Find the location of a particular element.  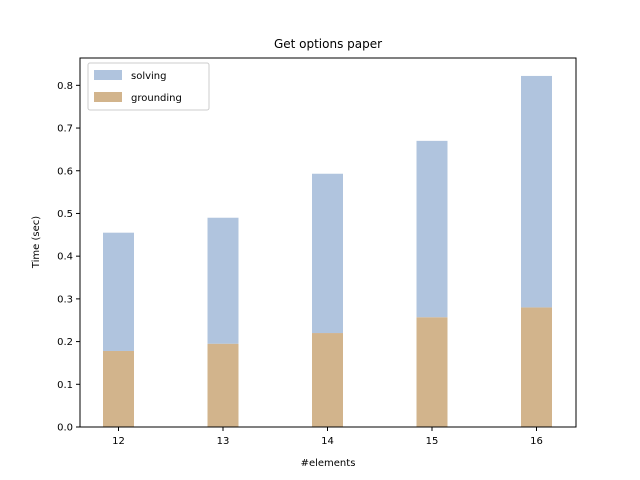

x-tick-label: 16 is located at coordinates (536, 441).